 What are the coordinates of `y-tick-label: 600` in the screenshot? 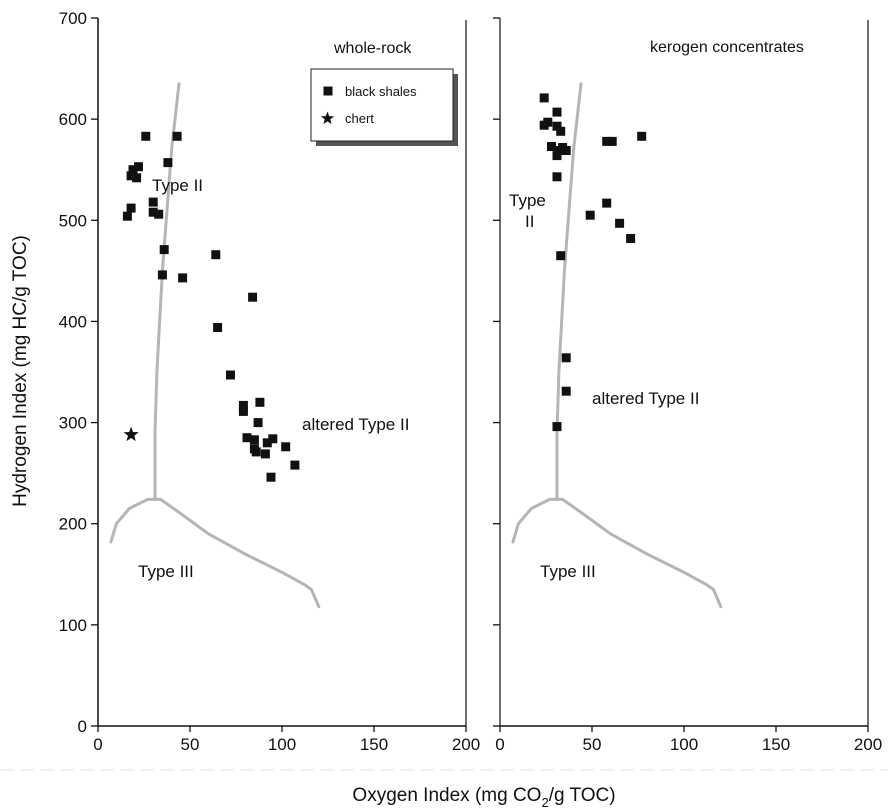 It's located at (73, 119).